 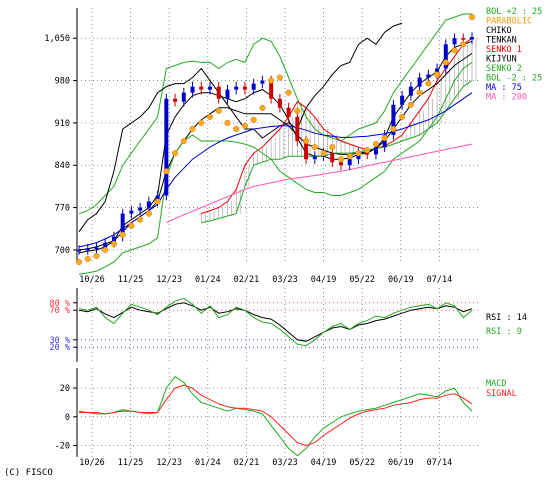 What do you see at coordinates (501, 41) in the screenshot?
I see `legend-tenkan: TENKAN` at bounding box center [501, 41].